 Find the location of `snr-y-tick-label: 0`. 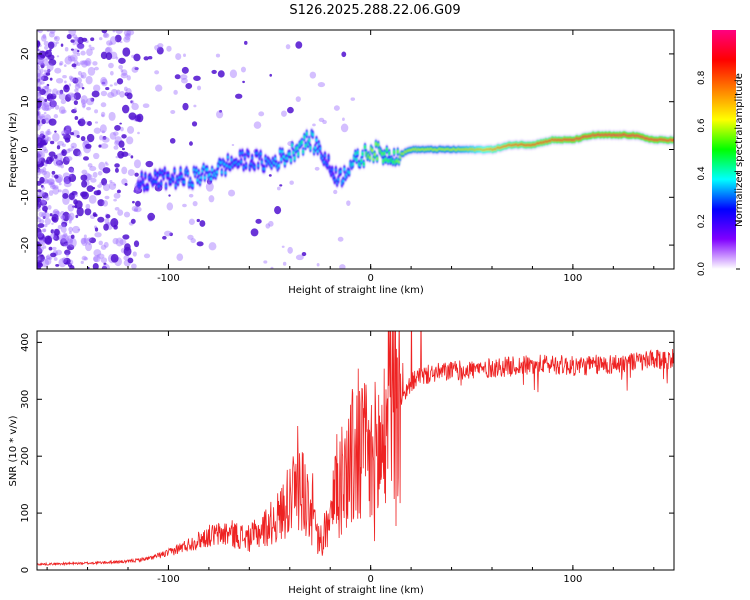

snr-y-tick-label: 0 is located at coordinates (25, 570).